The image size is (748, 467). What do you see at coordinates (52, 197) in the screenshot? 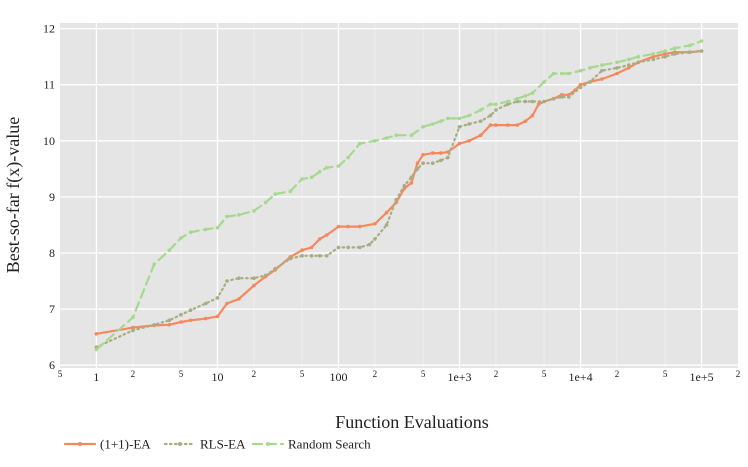
I see `y-tick-label: 9` at bounding box center [52, 197].